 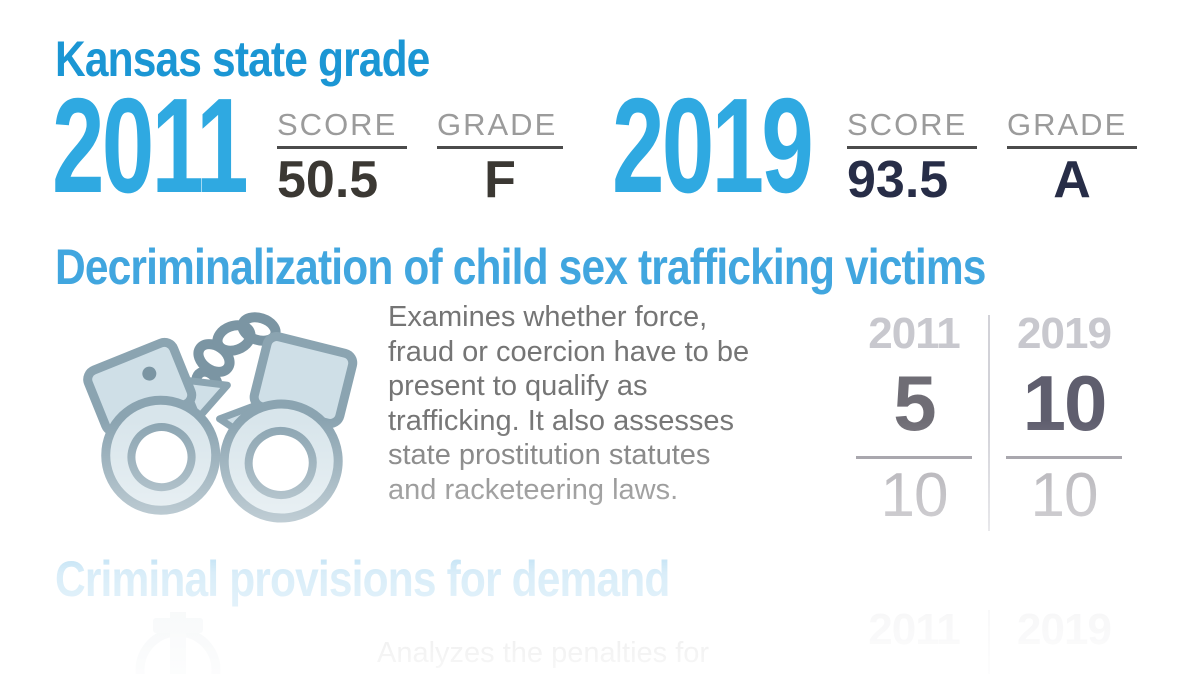 I want to click on description-line: trafficking. It also assesses, so click(x=561, y=420).